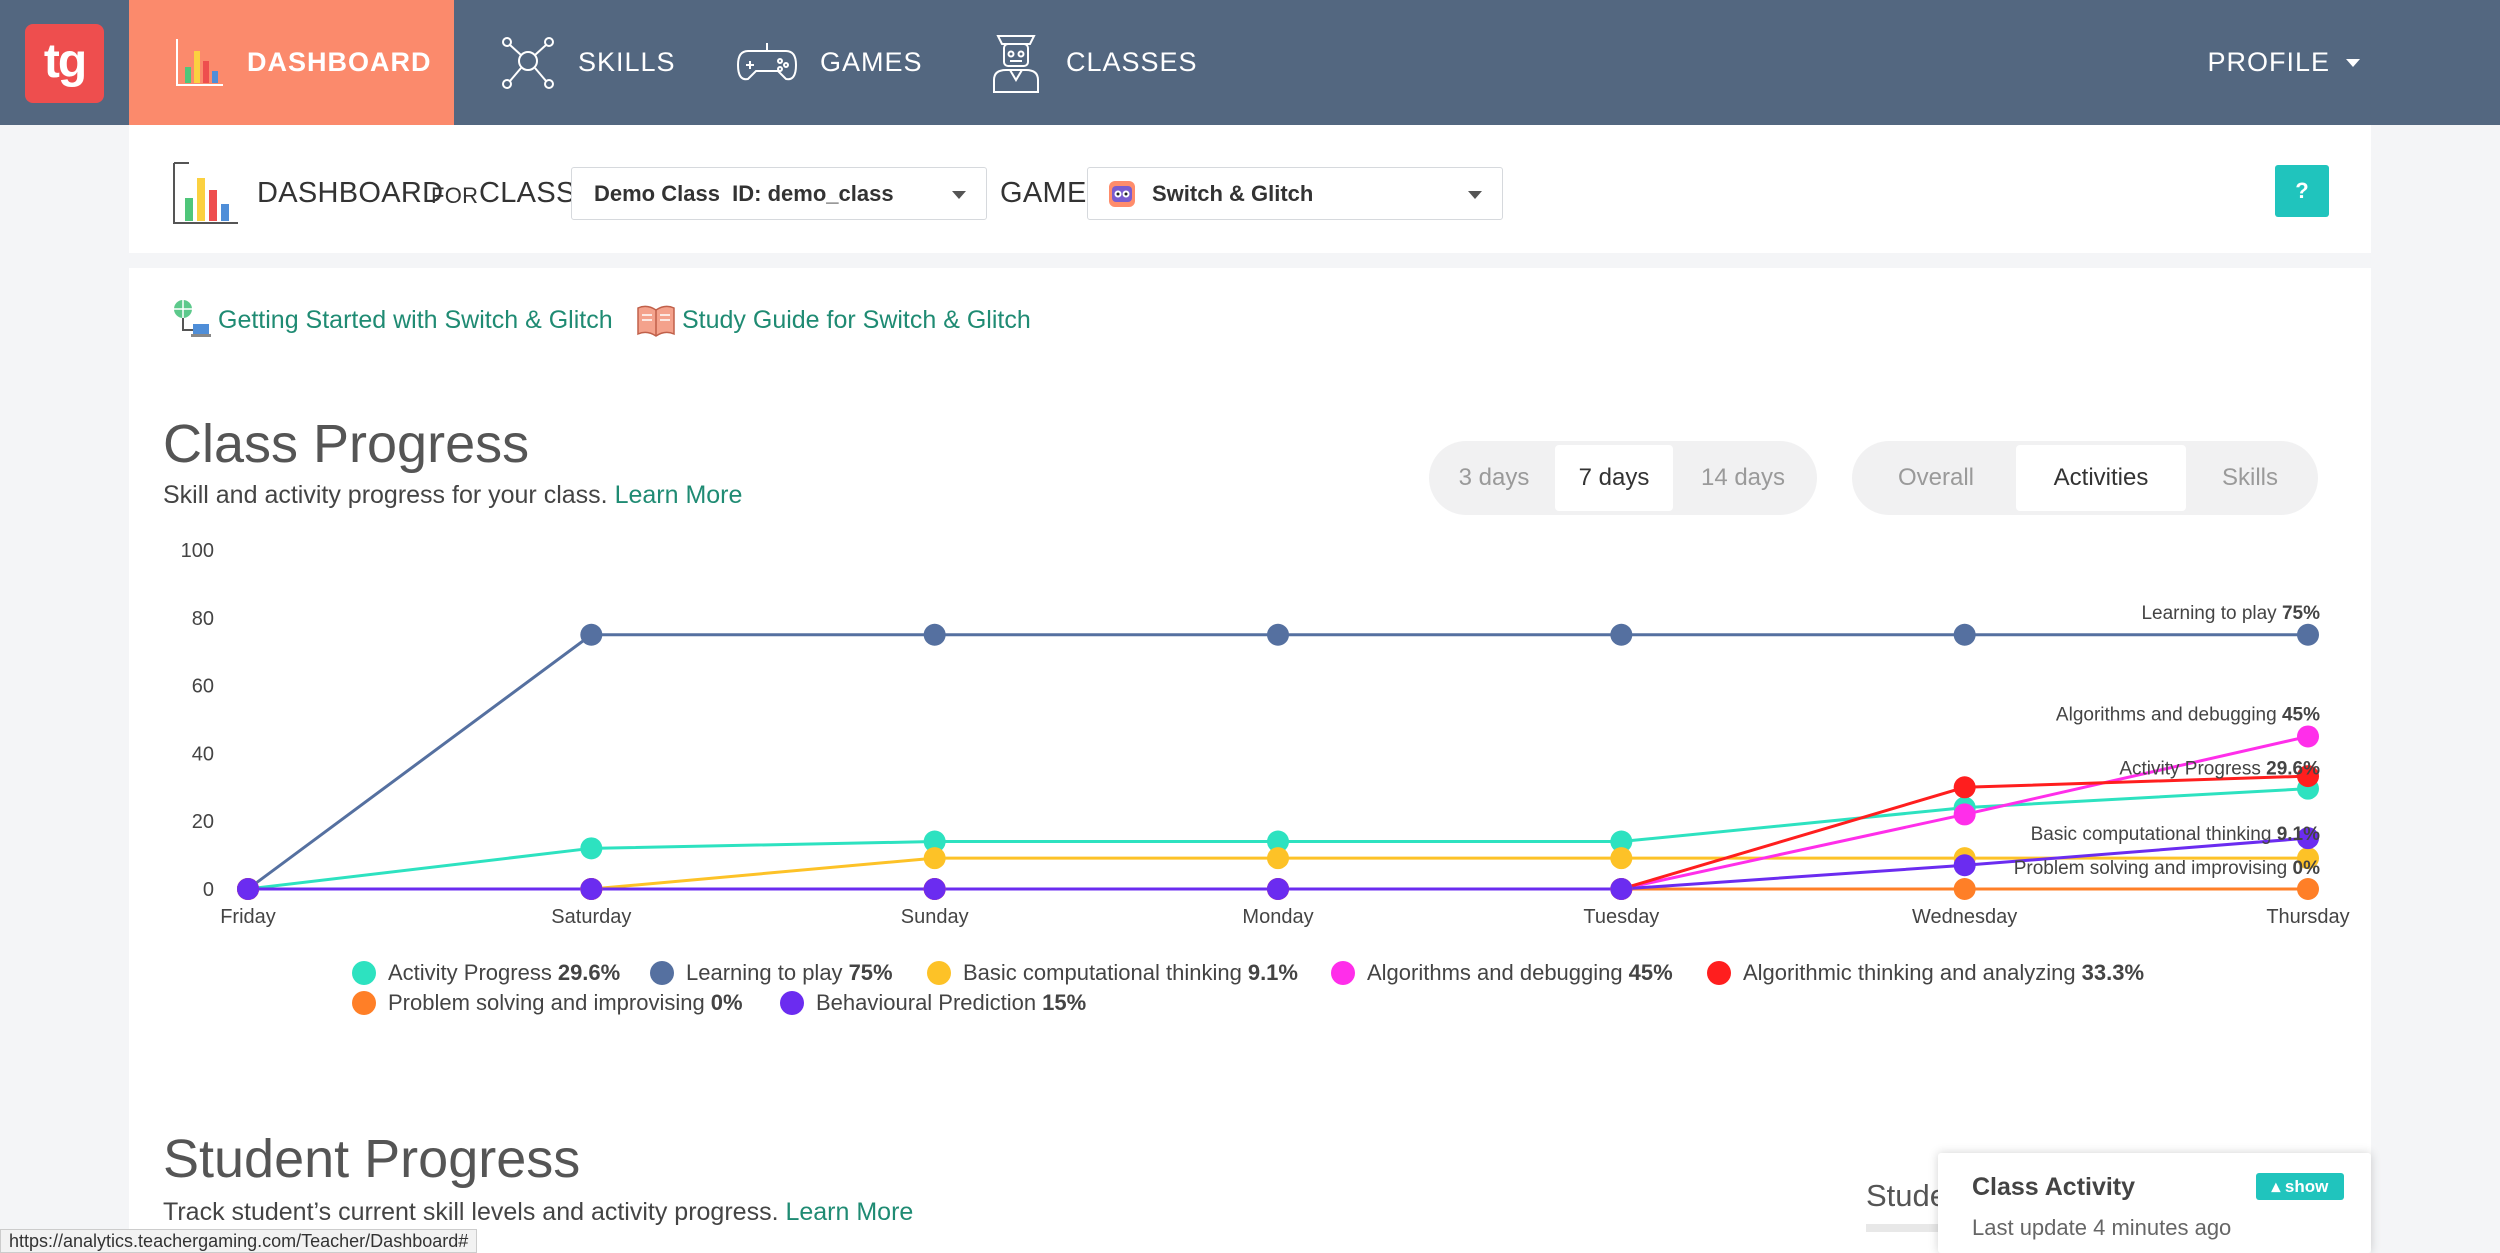 This screenshot has height=1253, width=2500. Describe the element at coordinates (346, 444) in the screenshot. I see `class-progress-title: Class Progress` at that location.